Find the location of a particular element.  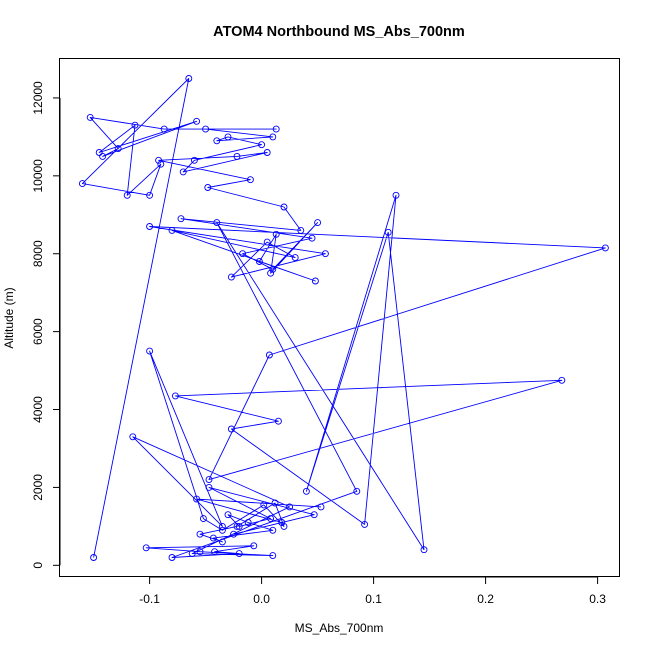

y-tick-label: 8000 is located at coordinates (38, 253).